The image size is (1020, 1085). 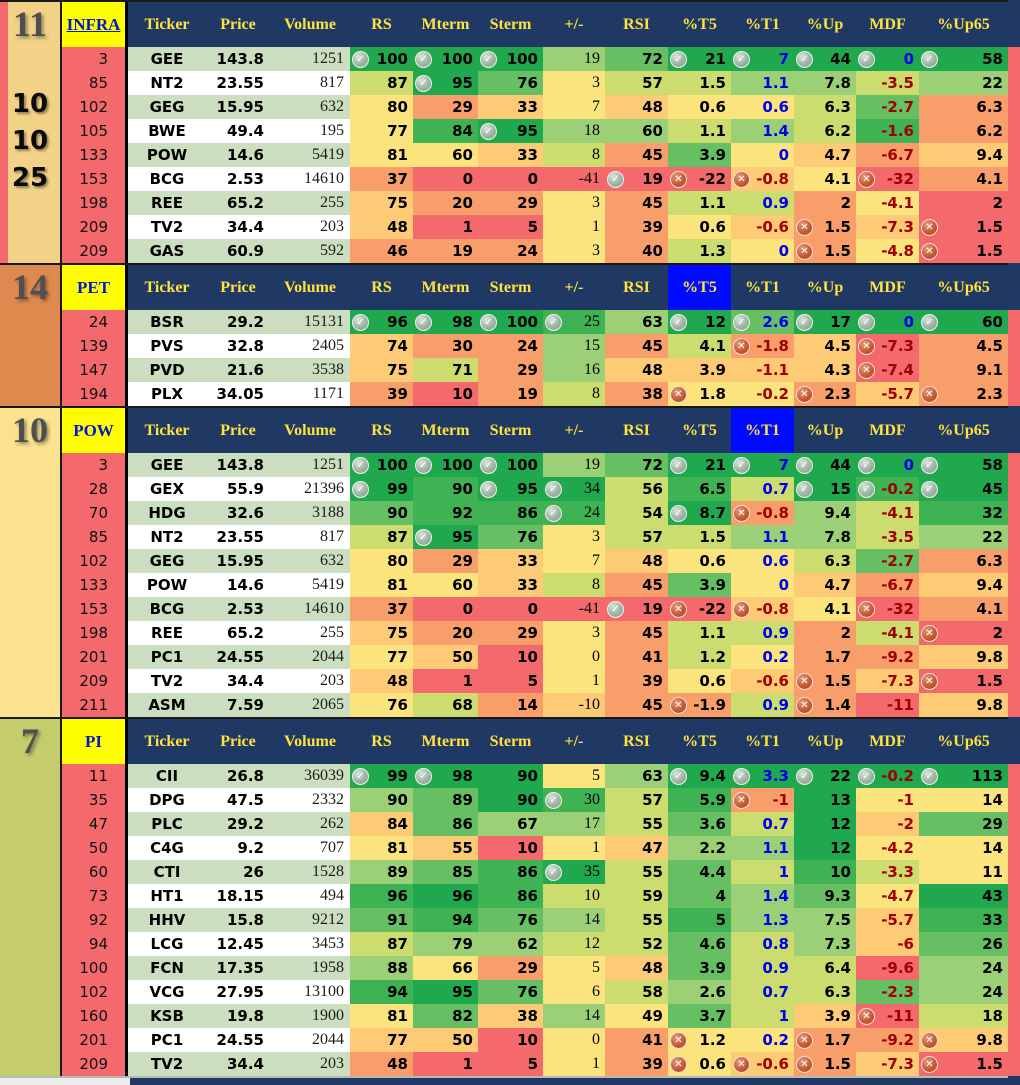 What do you see at coordinates (167, 251) in the screenshot?
I see `ticker-cell: GAS` at bounding box center [167, 251].